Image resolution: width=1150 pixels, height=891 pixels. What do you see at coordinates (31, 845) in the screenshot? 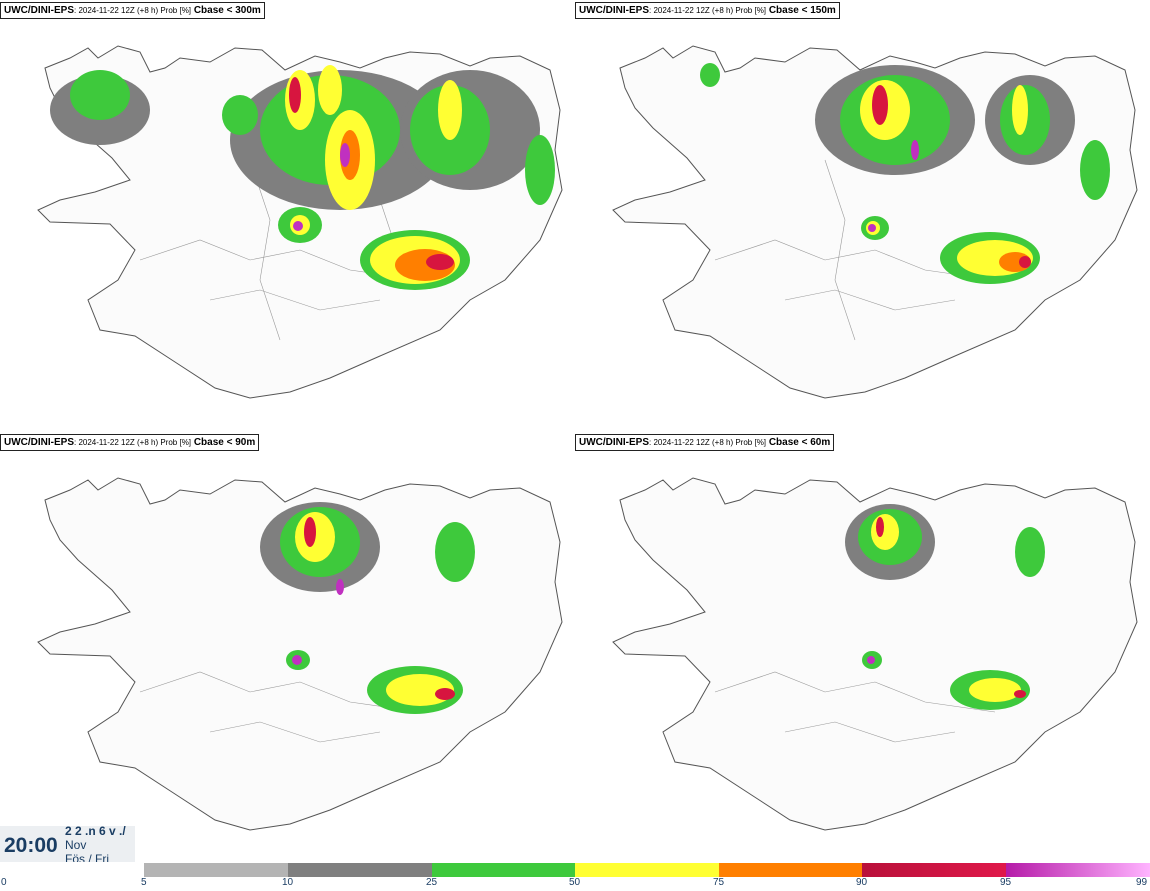
I see `valid-time: 20:00` at bounding box center [31, 845].